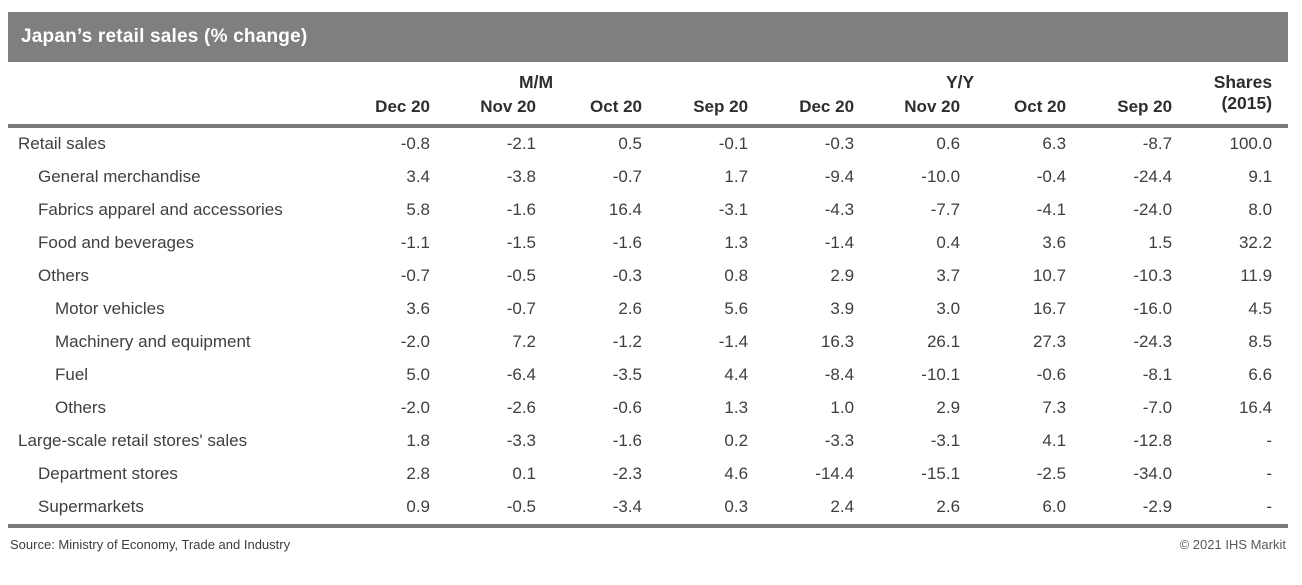  Describe the element at coordinates (1051, 374) in the screenshot. I see `value-cell: -0.6` at that location.